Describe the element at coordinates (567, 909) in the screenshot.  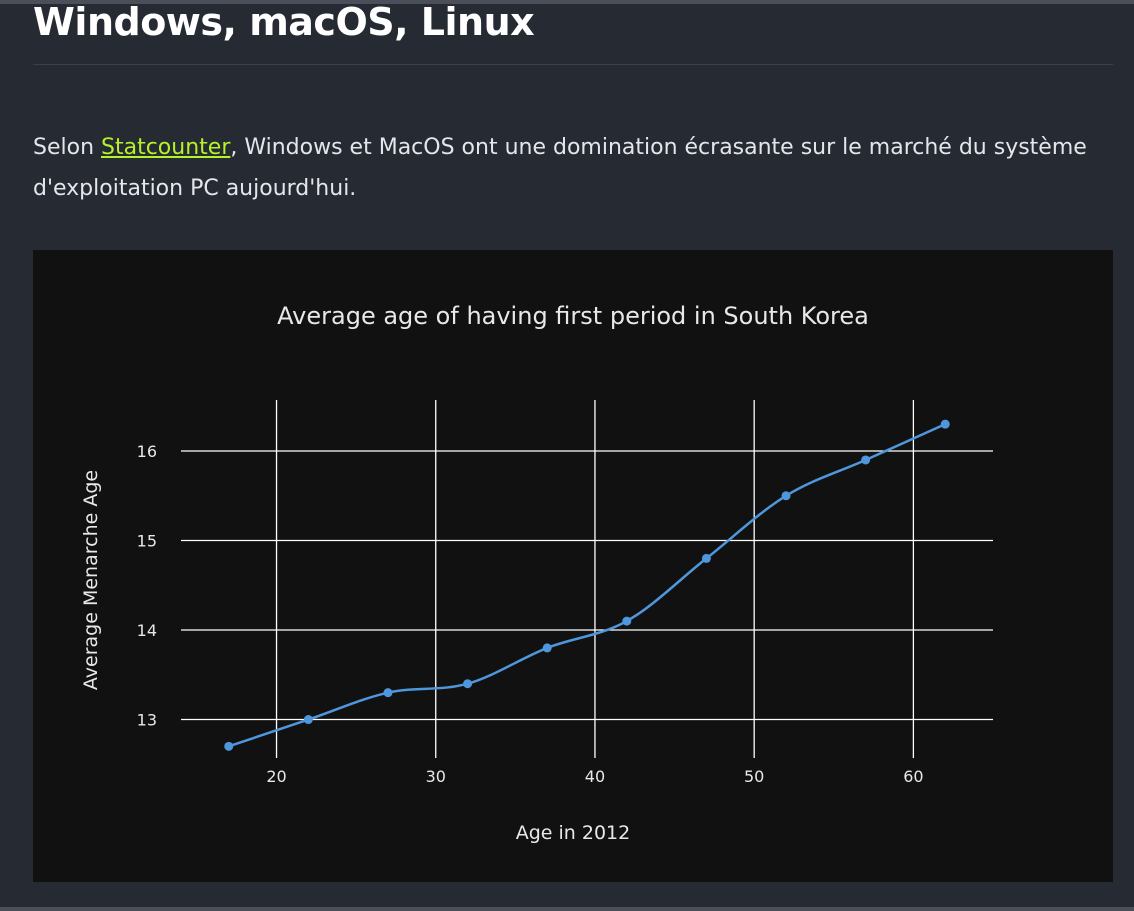
I see `bottom-border` at that location.